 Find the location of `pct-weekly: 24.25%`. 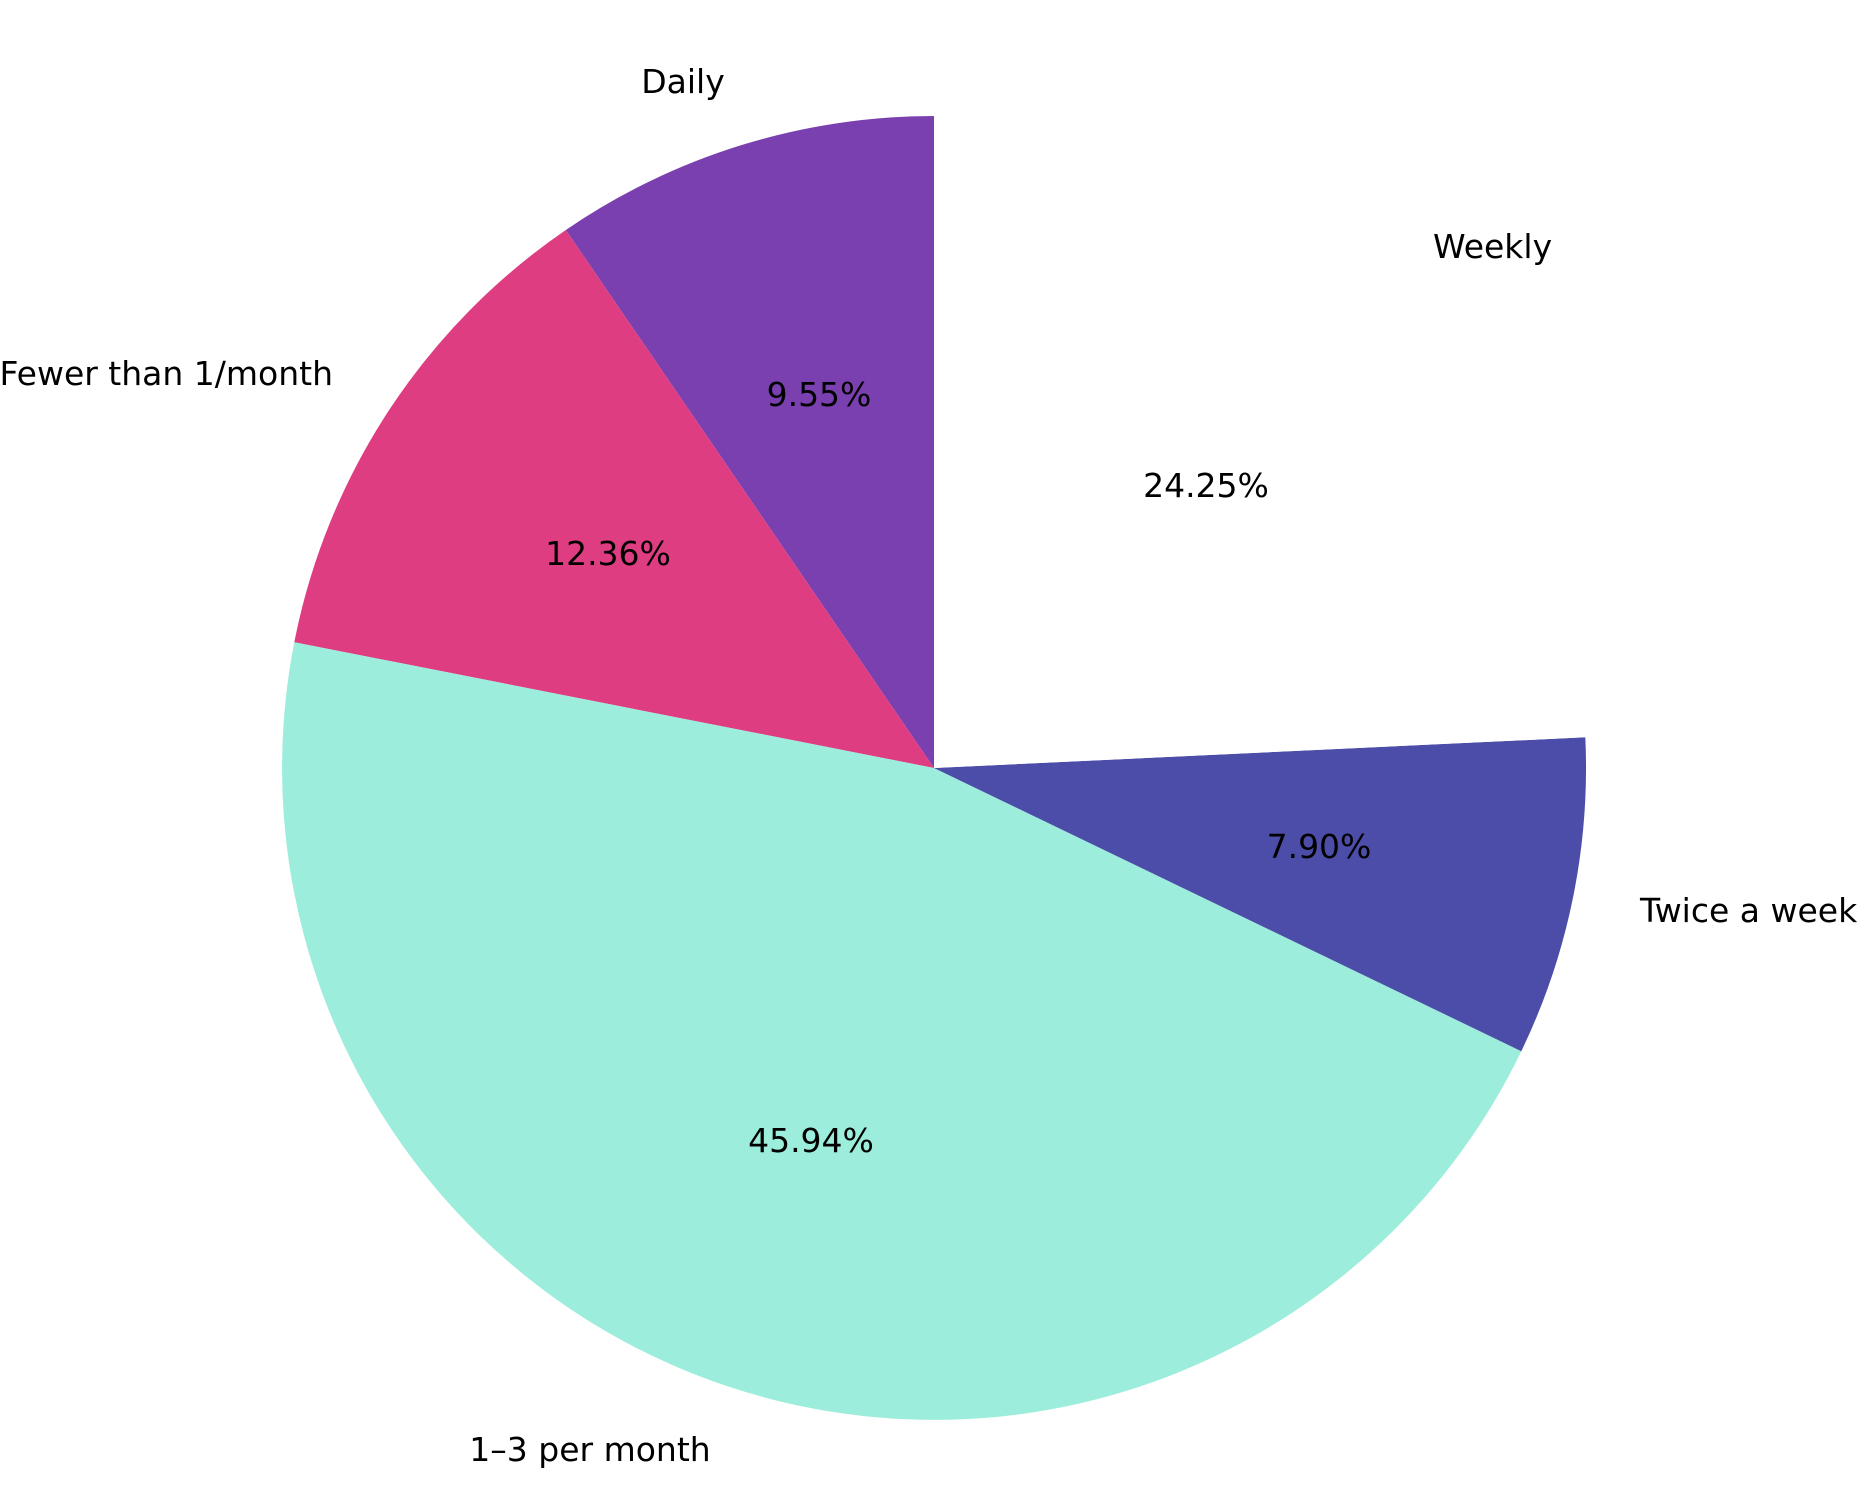

pct-weekly: 24.25% is located at coordinates (1206, 485).